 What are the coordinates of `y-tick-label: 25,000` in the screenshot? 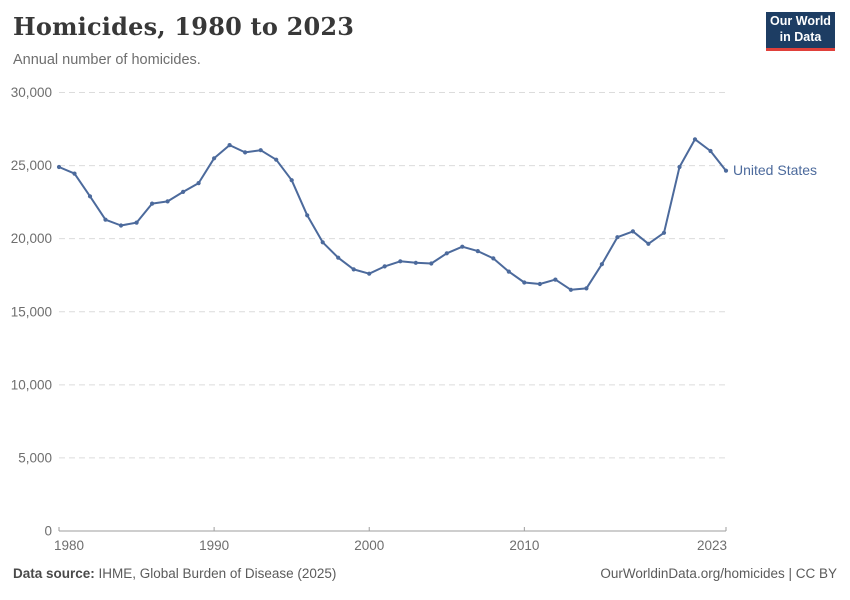 It's located at (31, 165).